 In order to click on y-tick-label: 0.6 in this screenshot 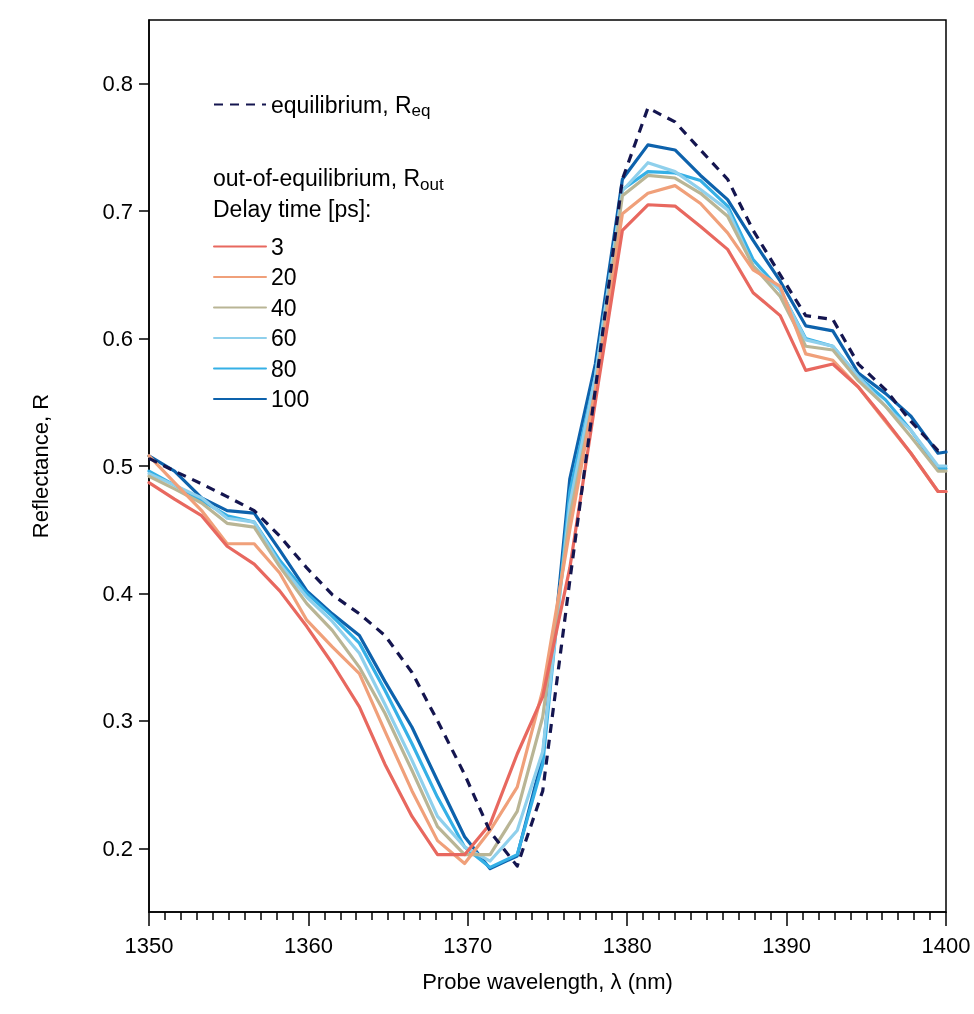, I will do `click(117, 339)`.